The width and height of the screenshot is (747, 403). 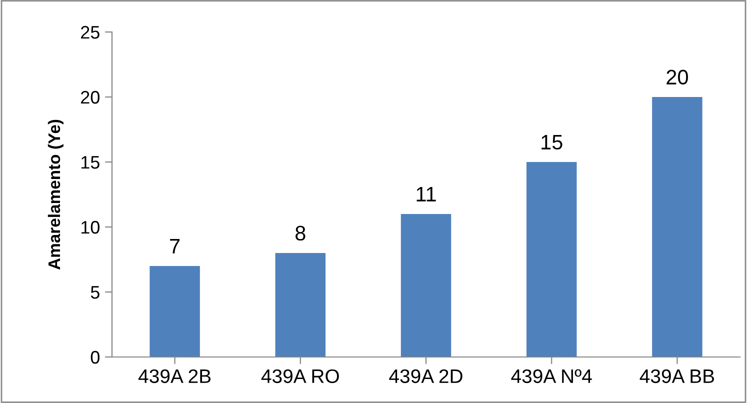 I want to click on x-tick-label: 439A 2B, so click(x=174, y=376).